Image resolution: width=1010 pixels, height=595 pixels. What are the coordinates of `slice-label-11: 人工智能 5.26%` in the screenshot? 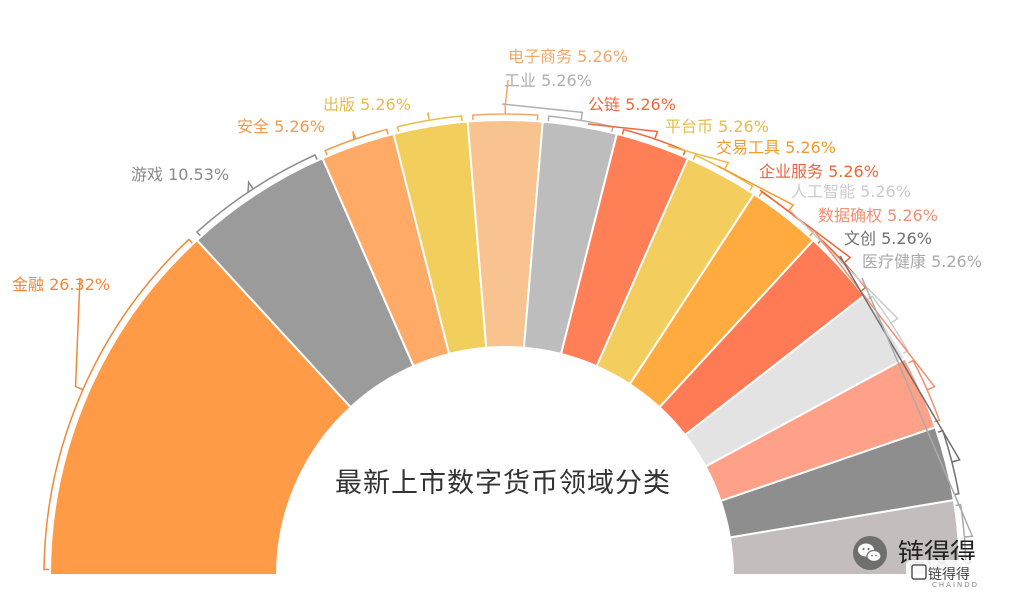 It's located at (851, 191).